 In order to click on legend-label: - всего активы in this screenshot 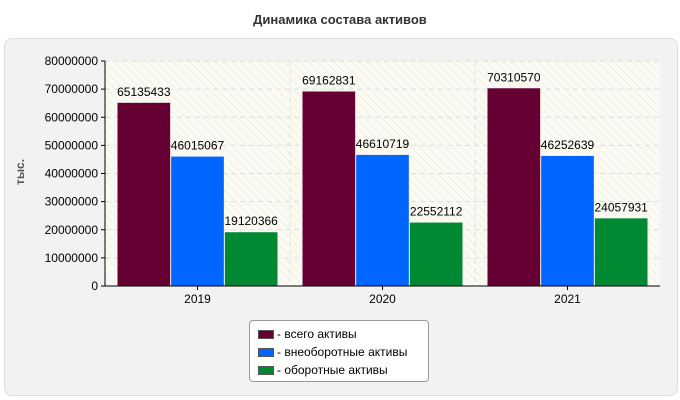, I will do `click(317, 334)`.